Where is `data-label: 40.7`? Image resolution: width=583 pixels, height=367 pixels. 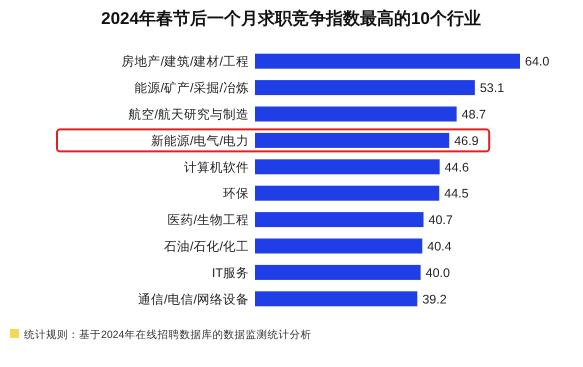 data-label: 40.7 is located at coordinates (440, 220).